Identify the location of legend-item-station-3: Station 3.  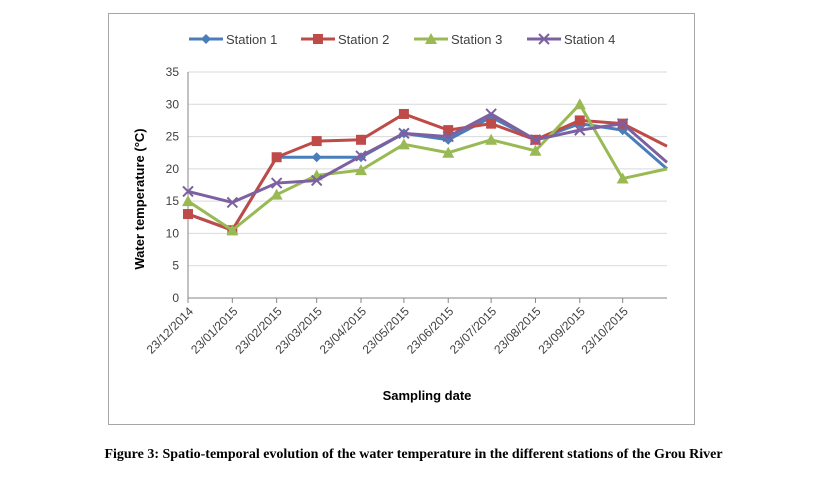
(458, 39).